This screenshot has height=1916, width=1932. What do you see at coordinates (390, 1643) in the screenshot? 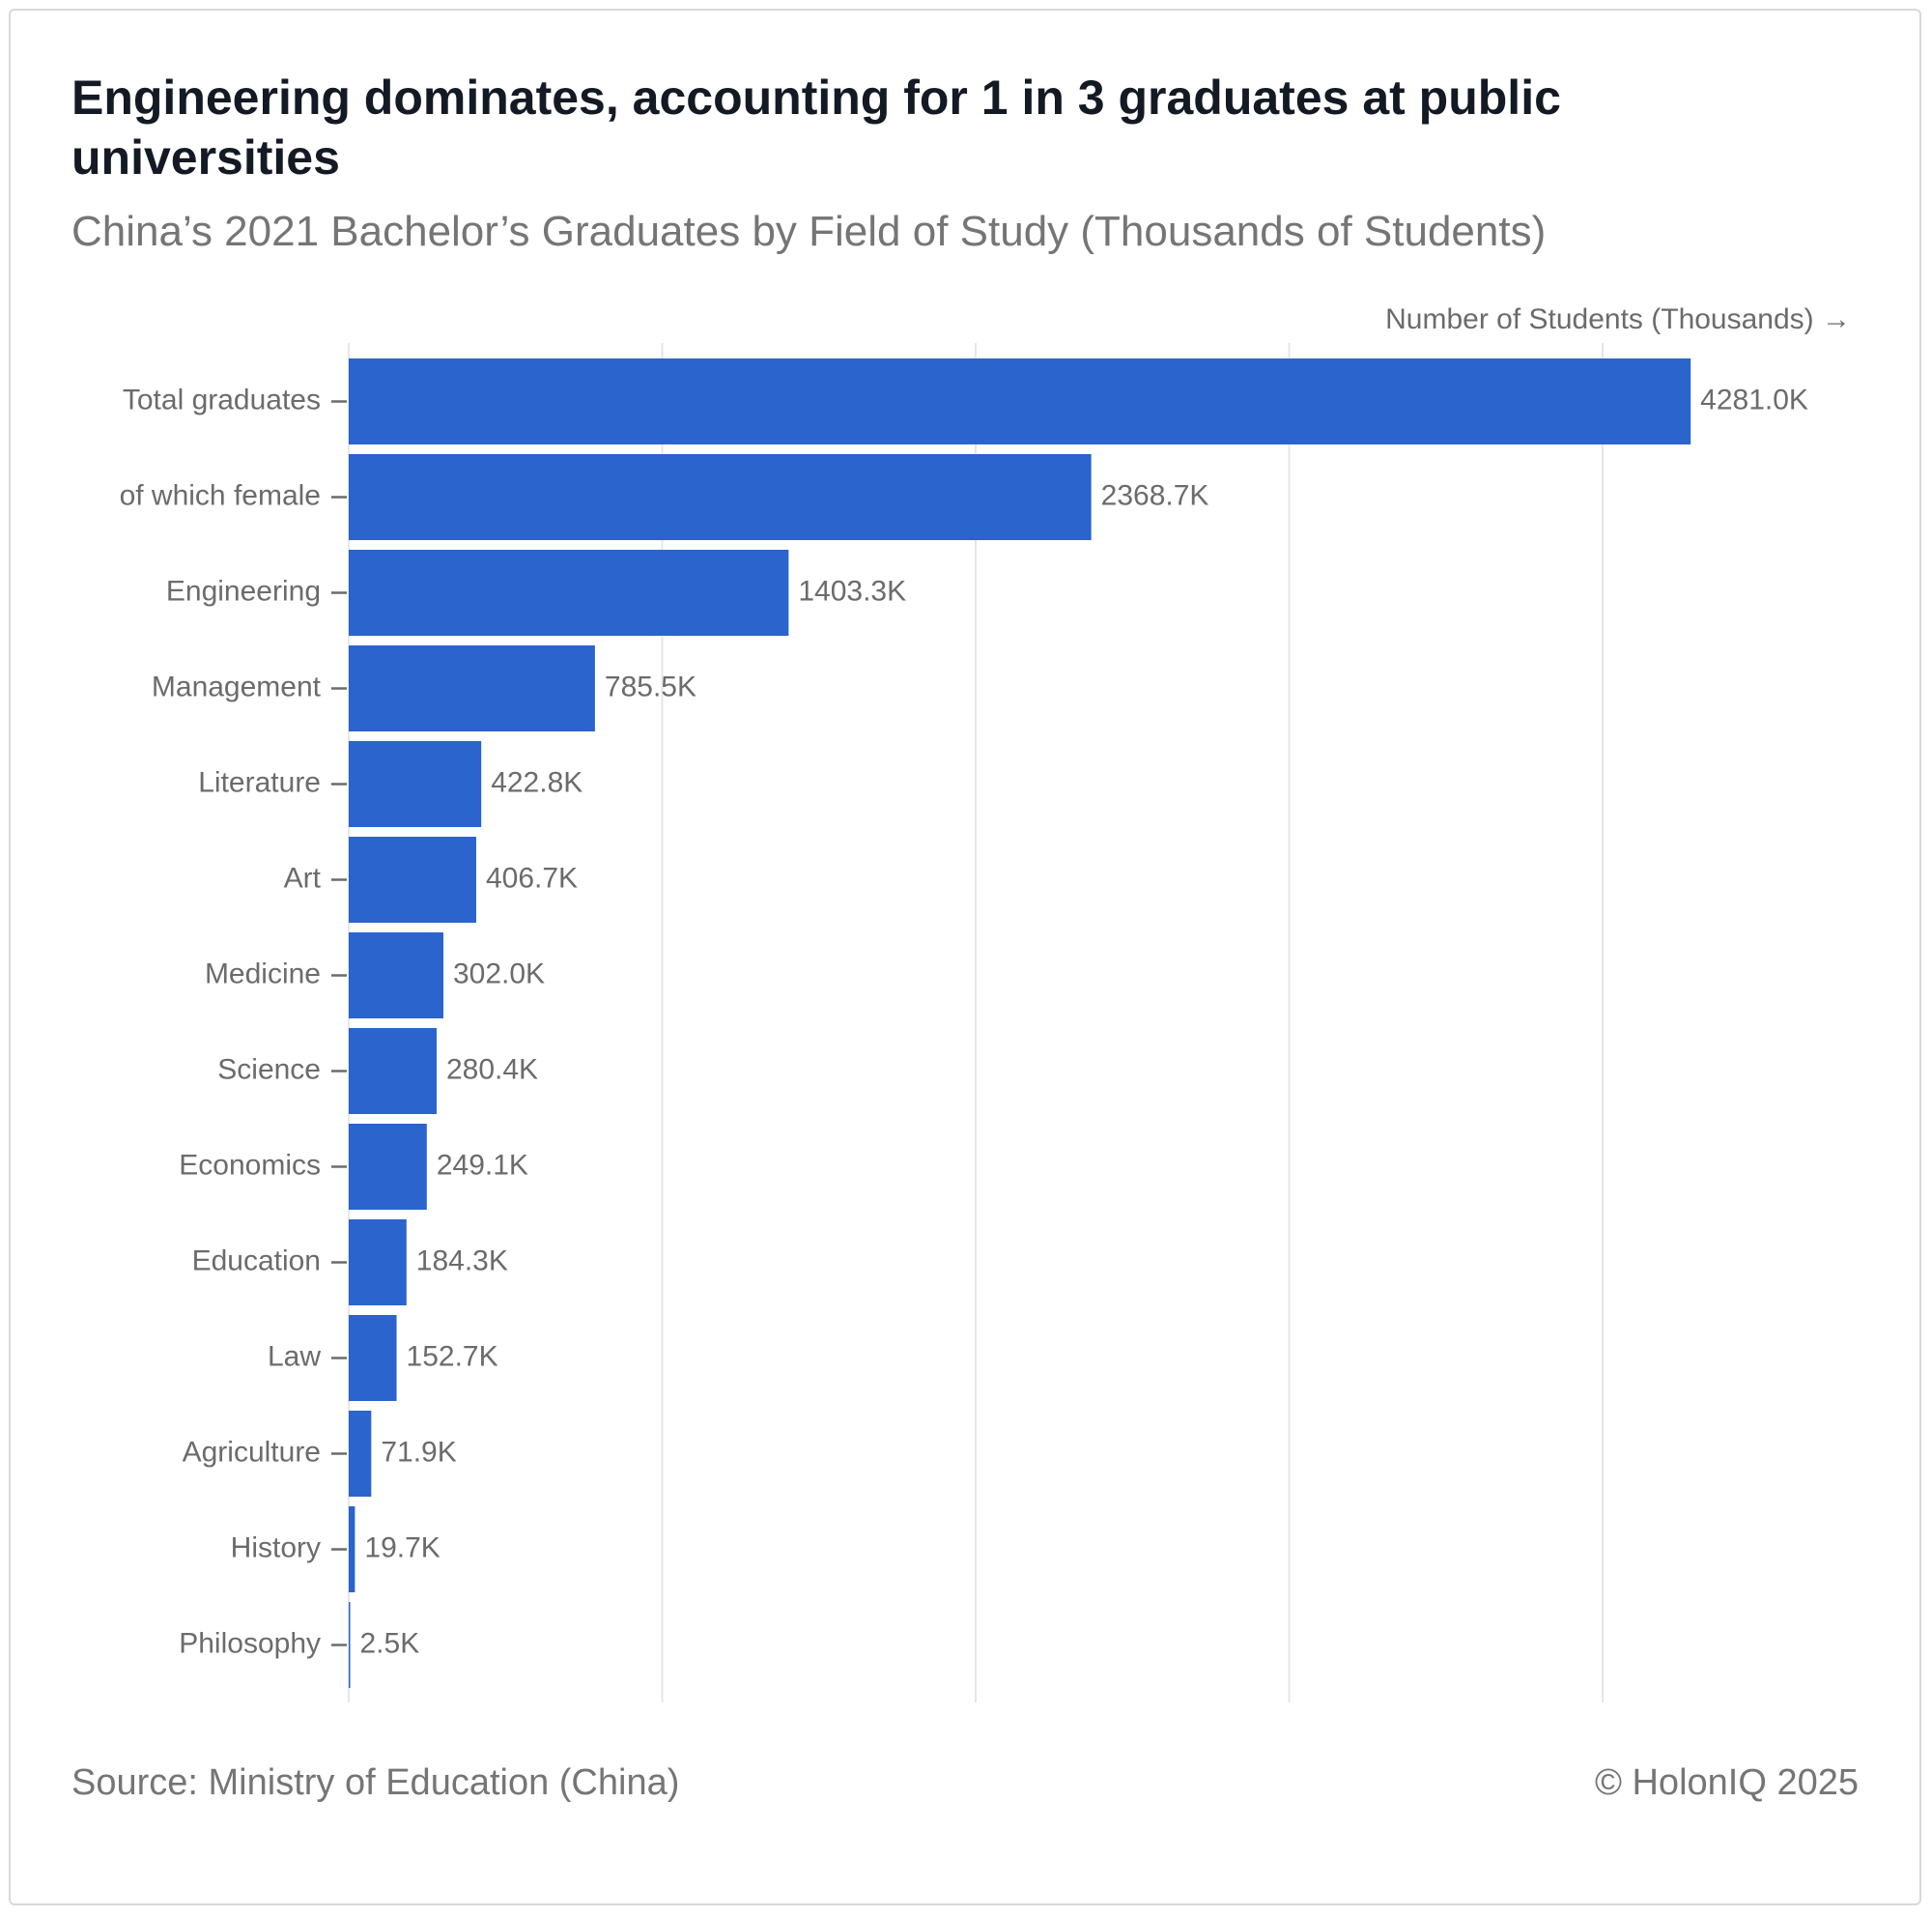
I see `value-label: 2.5K` at bounding box center [390, 1643].